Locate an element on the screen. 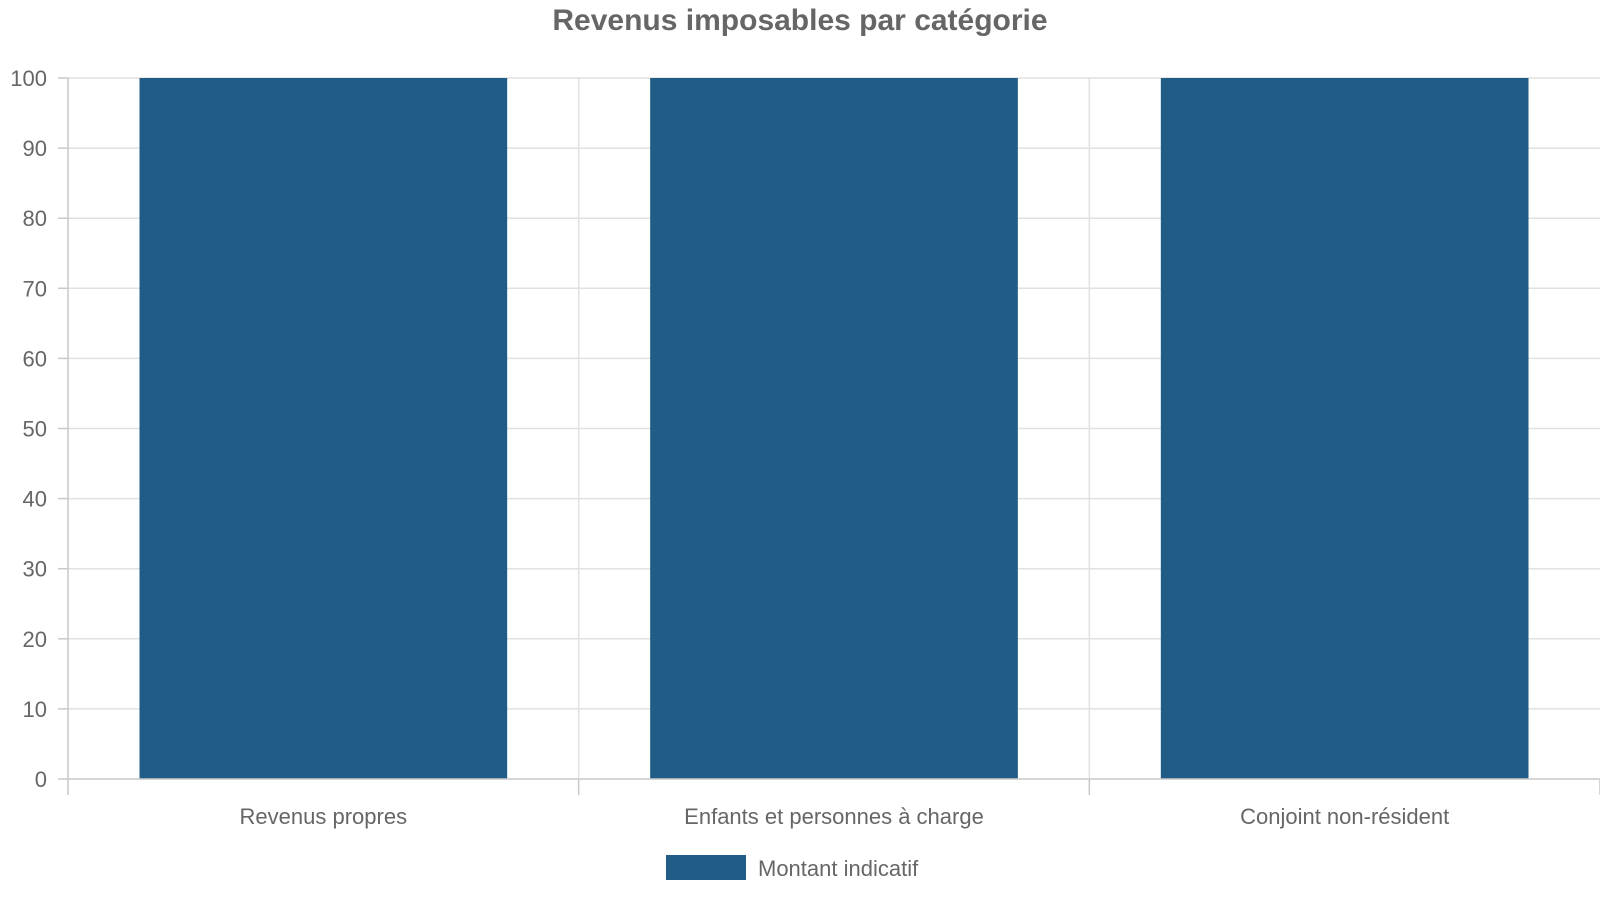  y-tick-label: 10 is located at coordinates (35, 709).